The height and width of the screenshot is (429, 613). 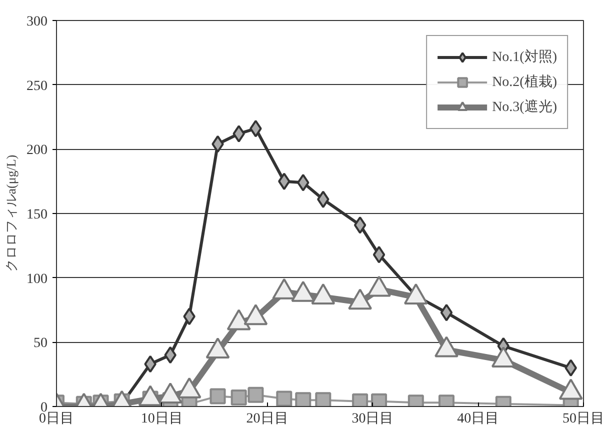 What do you see at coordinates (11, 213) in the screenshot?
I see `y-axis-title: クロロフィルa(μg/L)` at bounding box center [11, 213].